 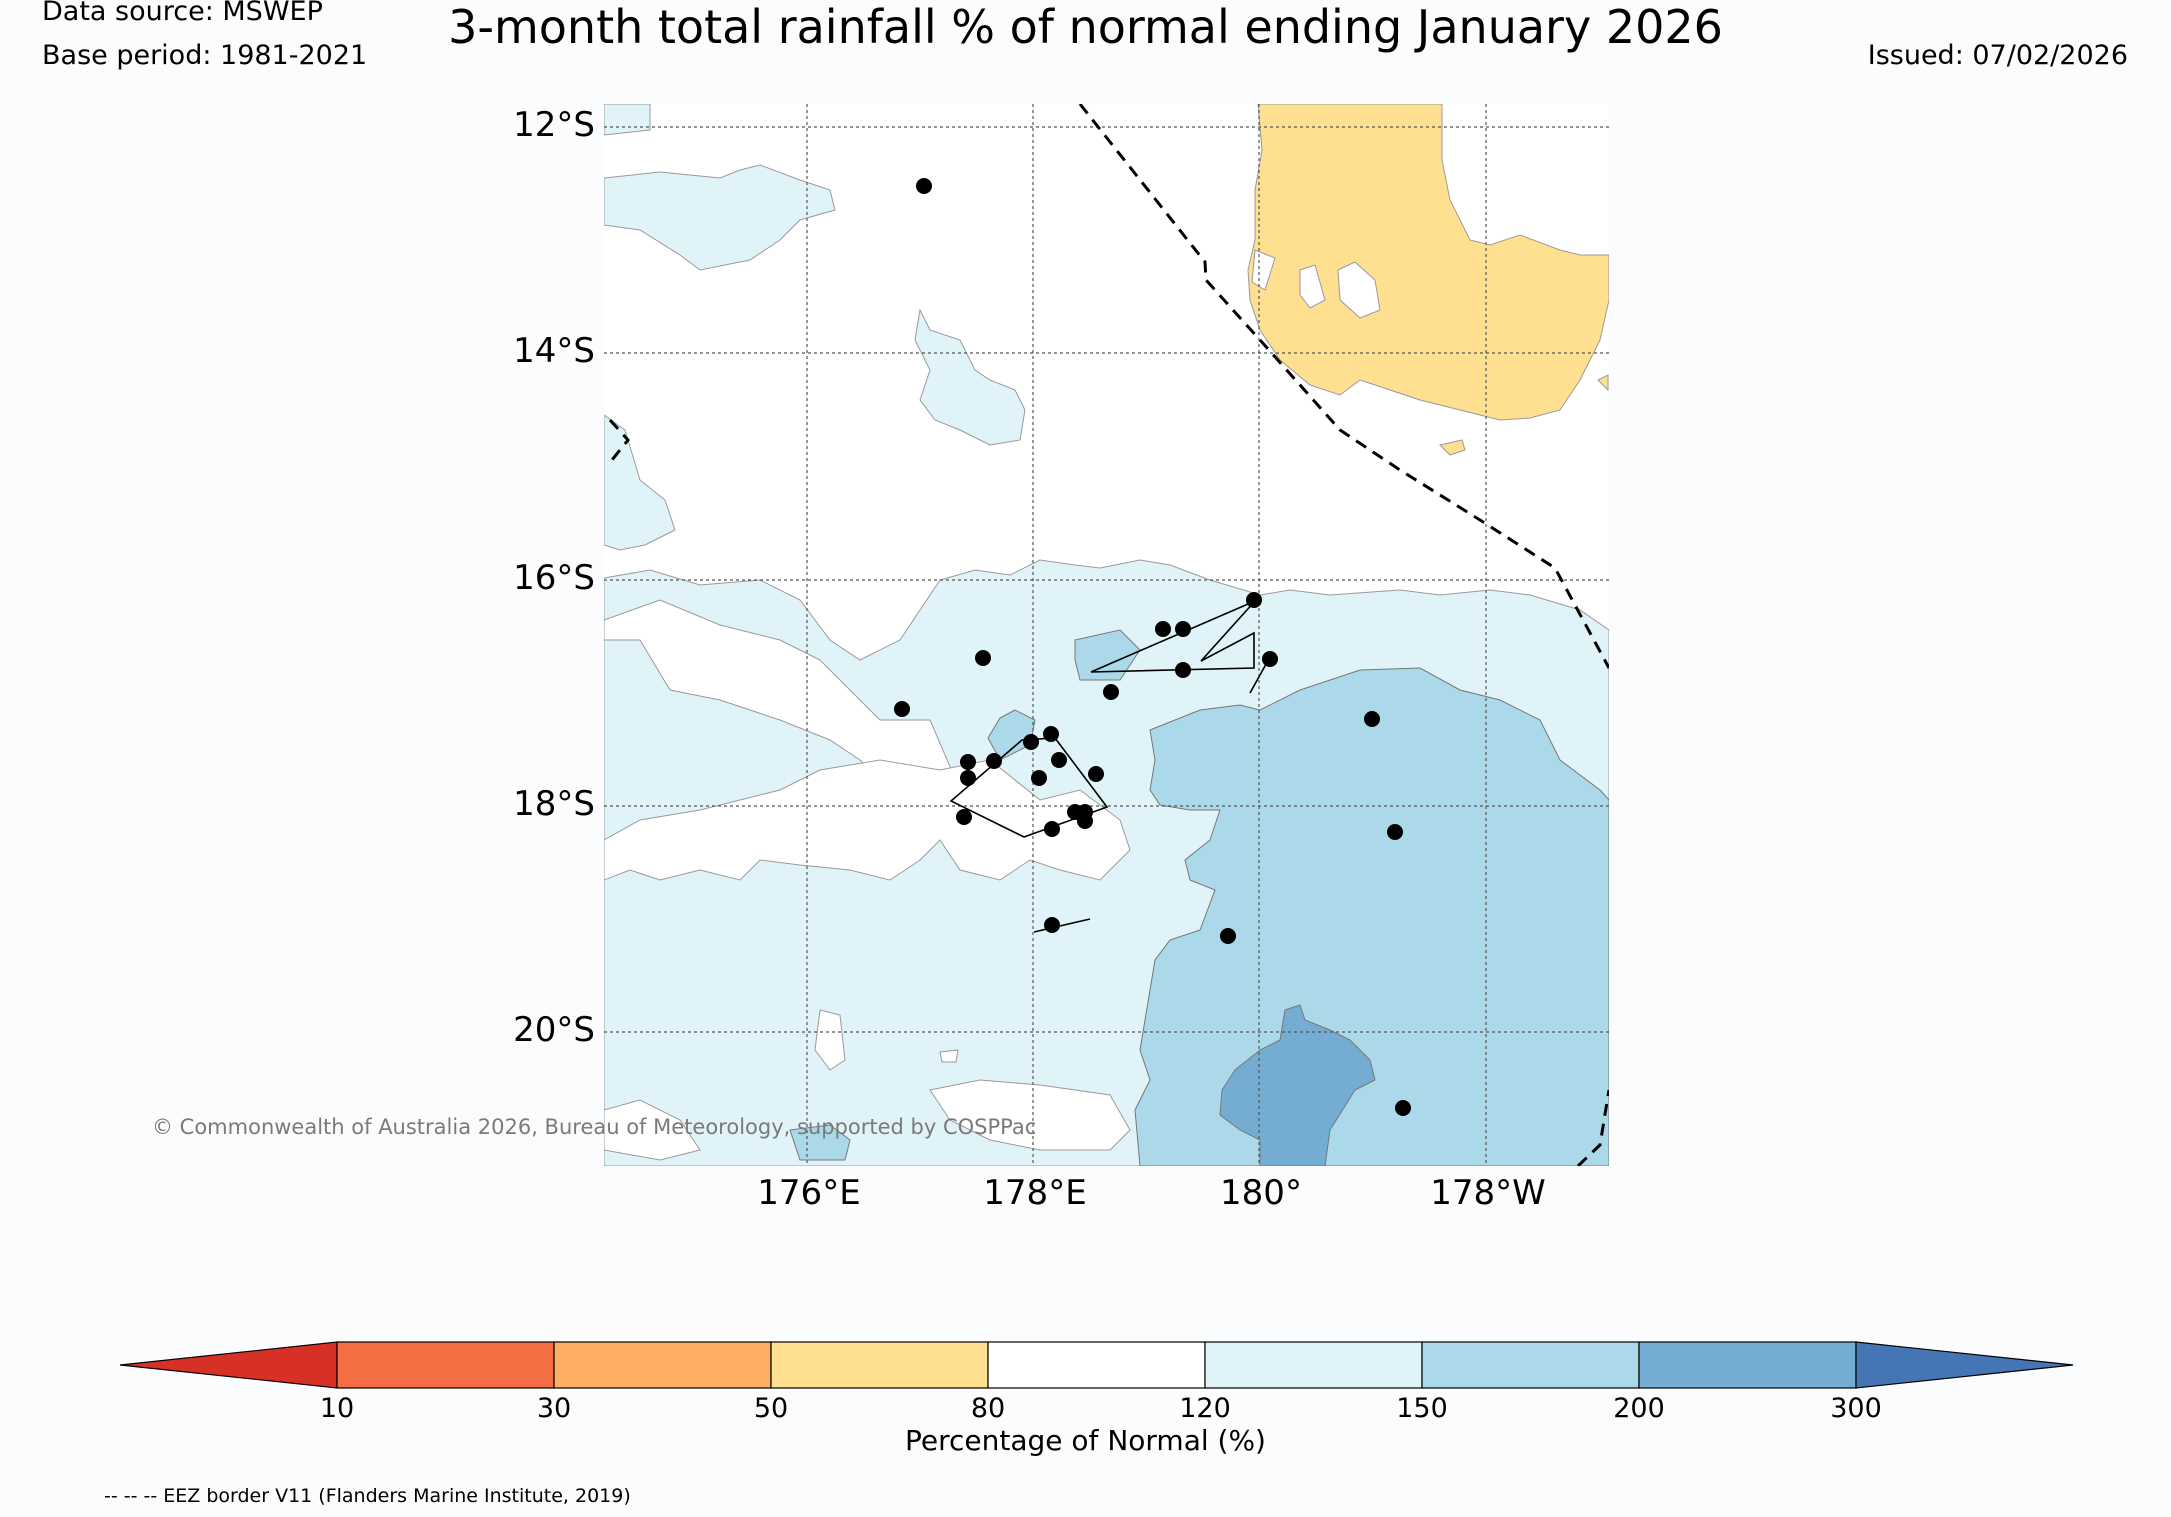 What do you see at coordinates (1422, 1408) in the screenshot?
I see `colorbar-tick-150: 150` at bounding box center [1422, 1408].